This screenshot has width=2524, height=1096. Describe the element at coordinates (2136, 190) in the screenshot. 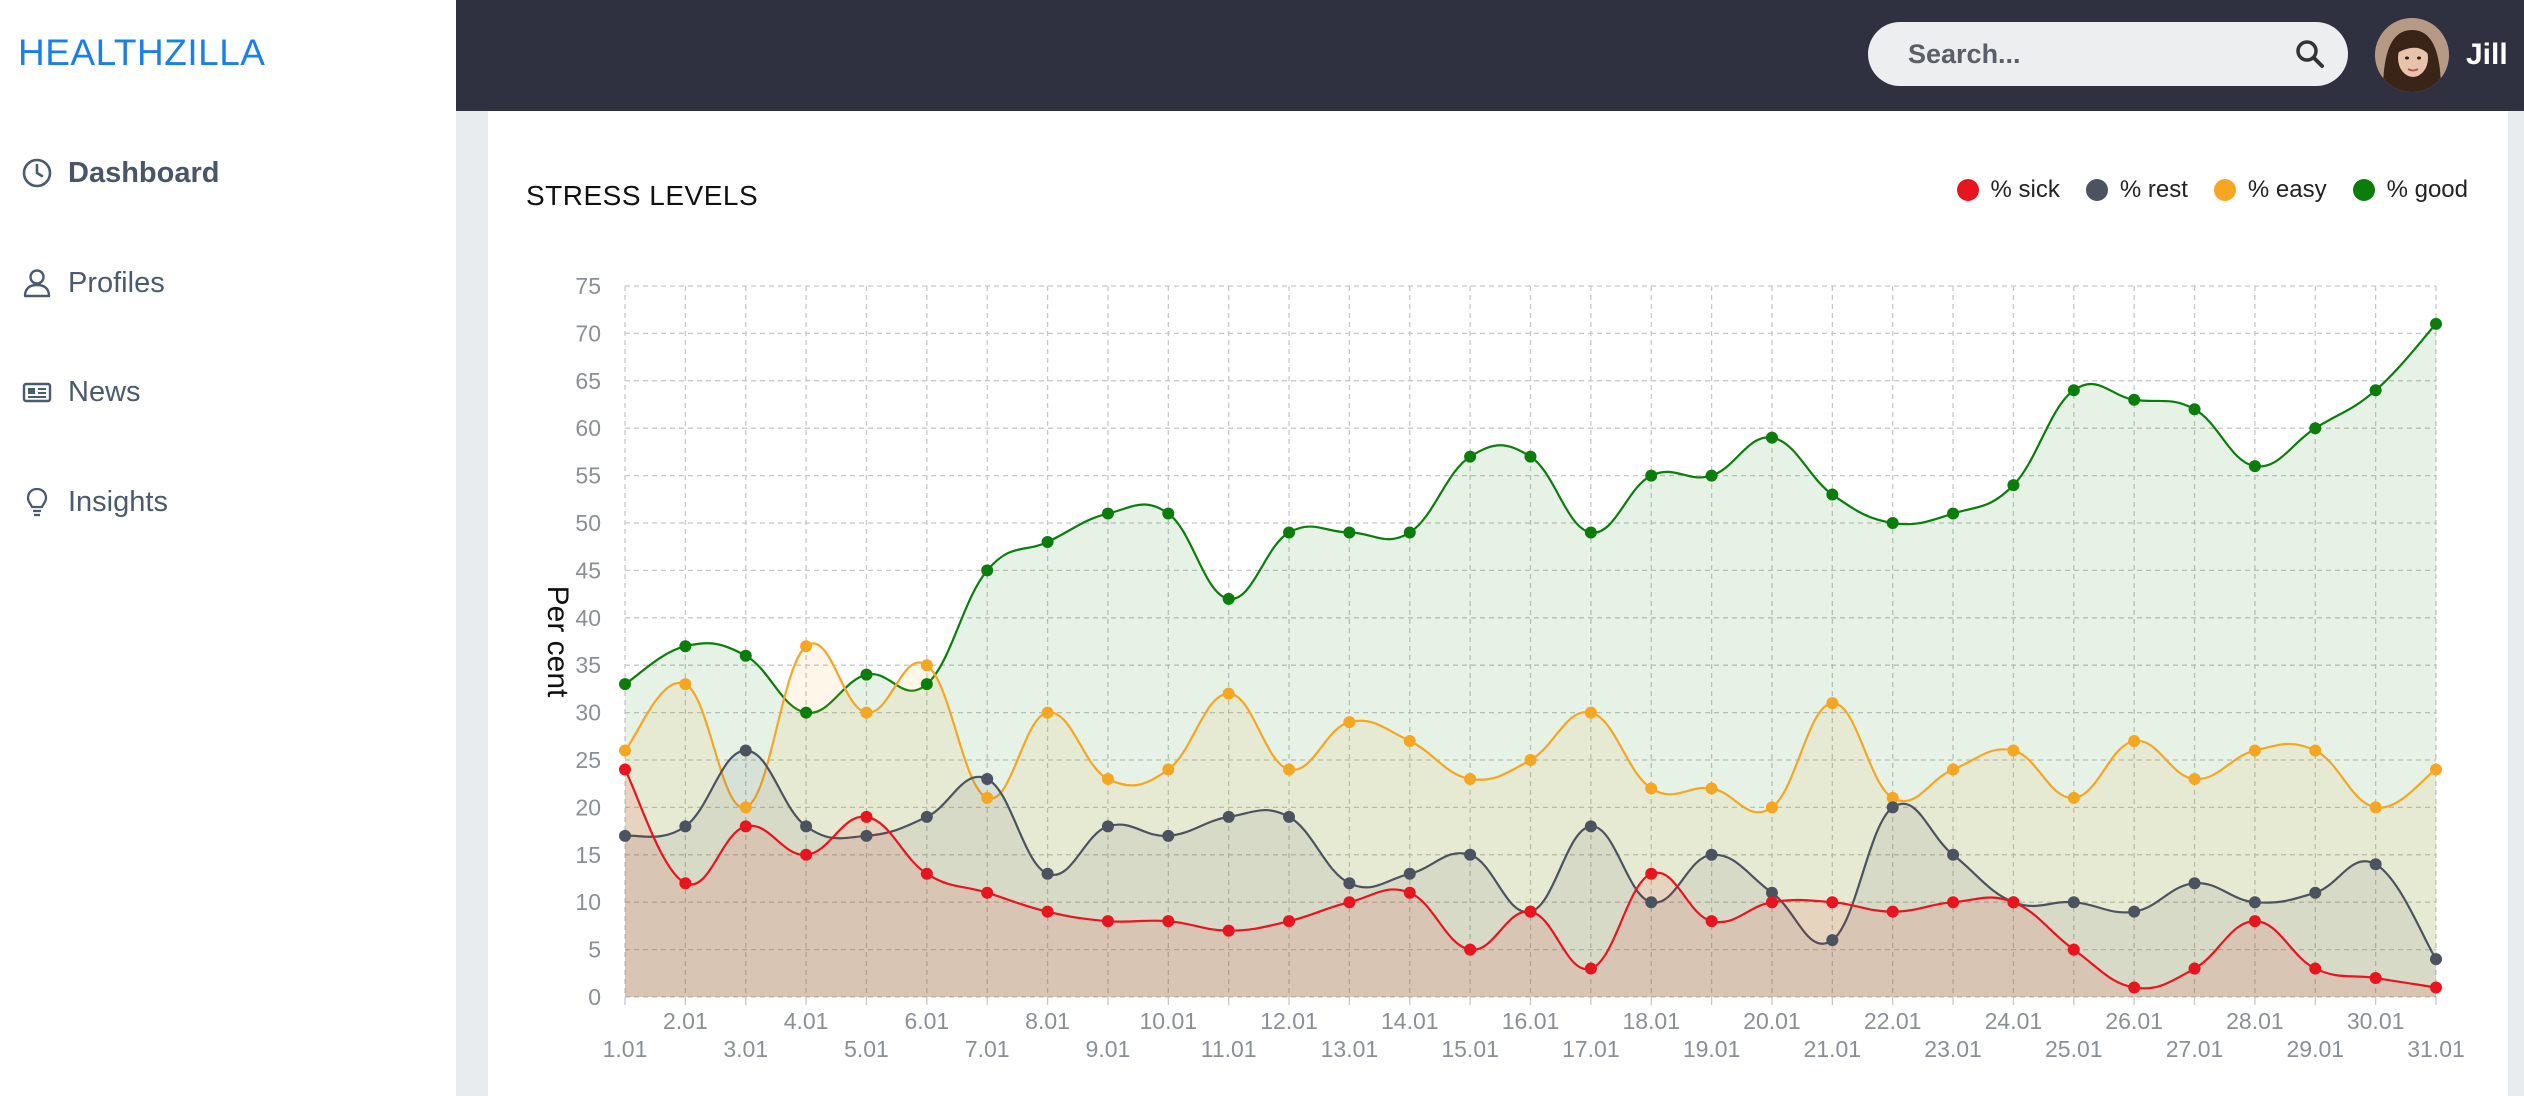

I see `legend-item-rest: % rest` at that location.